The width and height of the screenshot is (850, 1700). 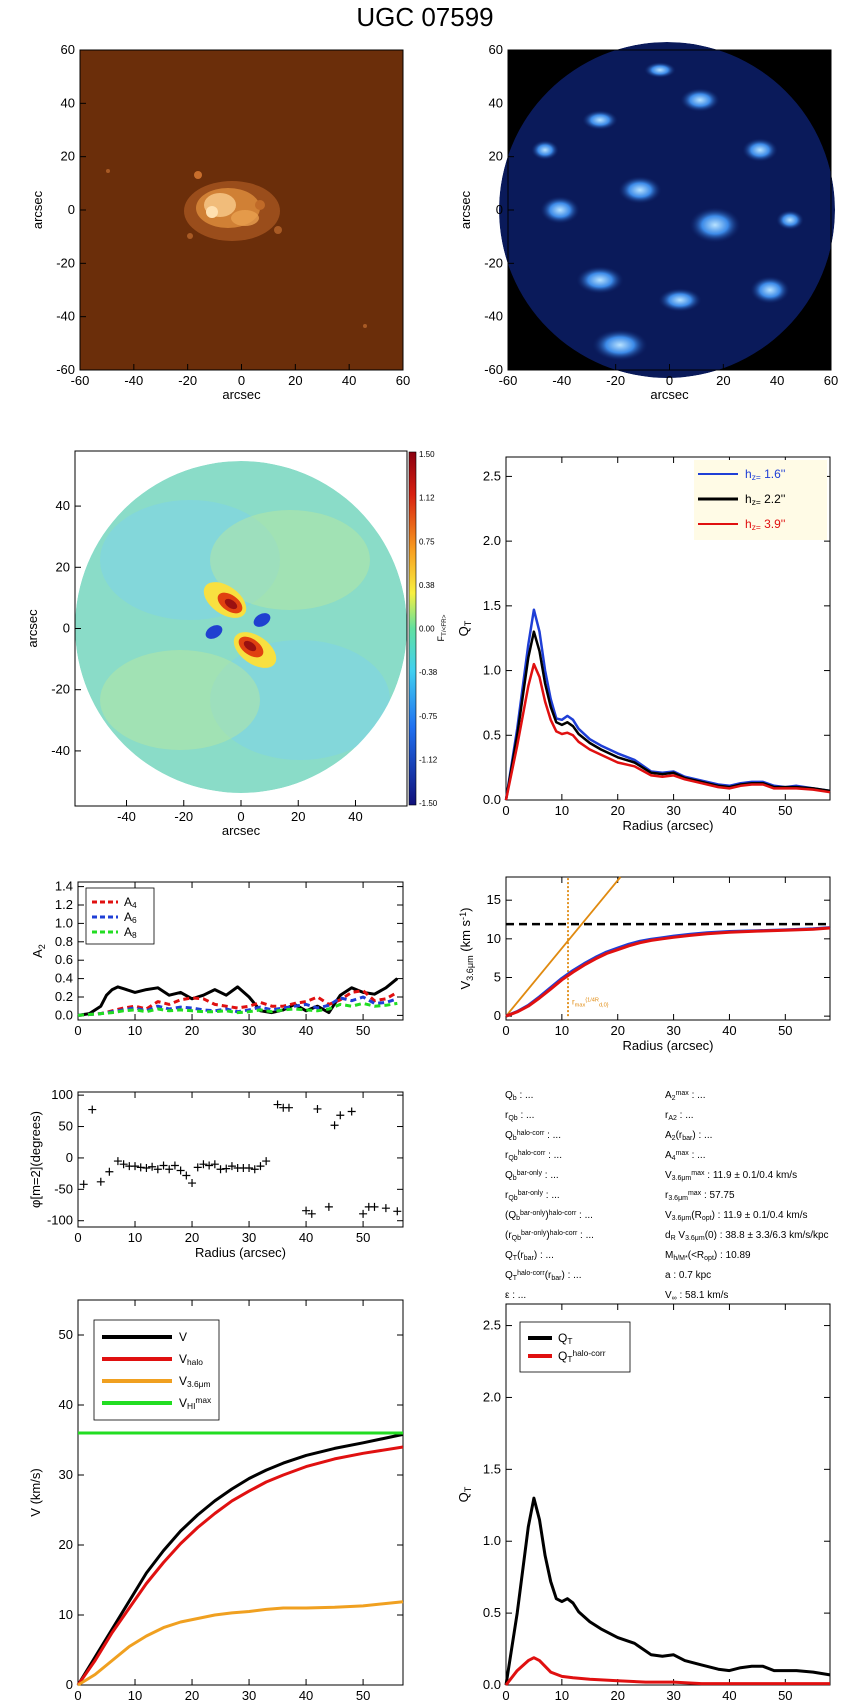 What do you see at coordinates (236, 248) in the screenshot?
I see `galaxy-emission` at bounding box center [236, 248].